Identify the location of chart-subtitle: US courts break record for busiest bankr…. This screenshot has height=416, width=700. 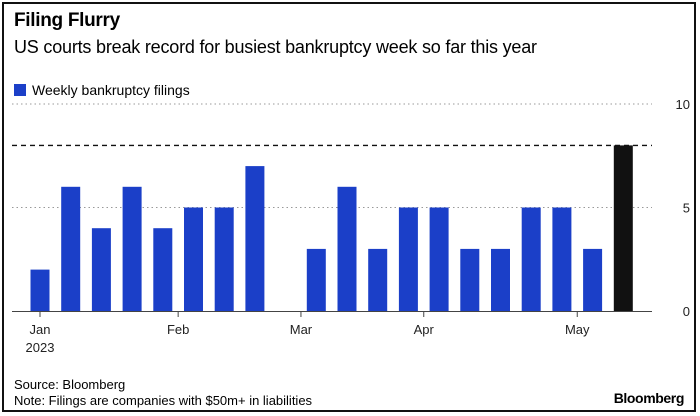
(275, 47).